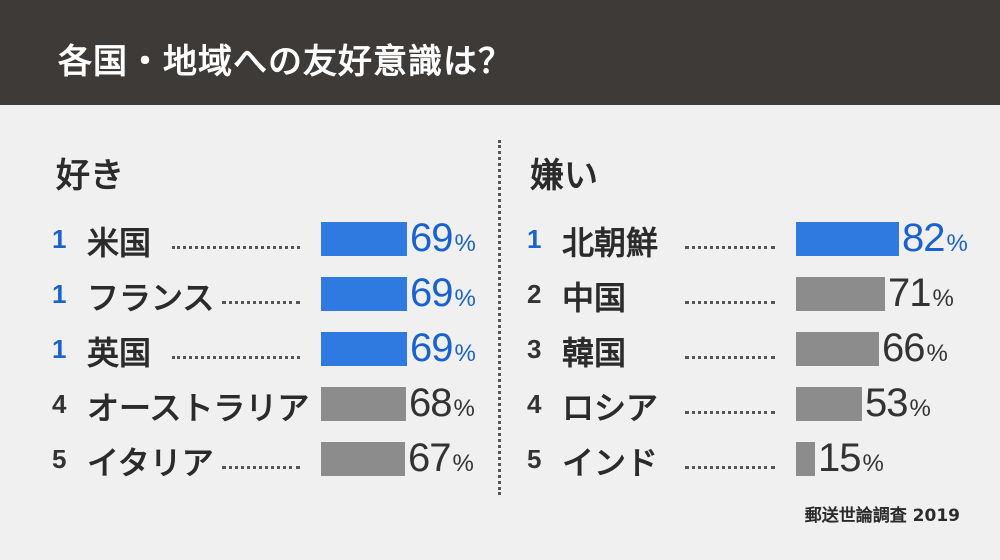 The image size is (1000, 560). What do you see at coordinates (747, 405) in the screenshot?
I see `dislike-row: 4 ロシア 53%` at bounding box center [747, 405].